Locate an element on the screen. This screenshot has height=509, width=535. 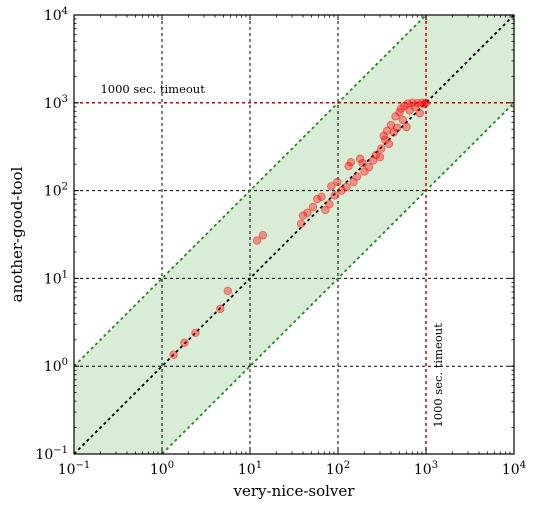
x-tick-label: 10³ is located at coordinates (426, 469).